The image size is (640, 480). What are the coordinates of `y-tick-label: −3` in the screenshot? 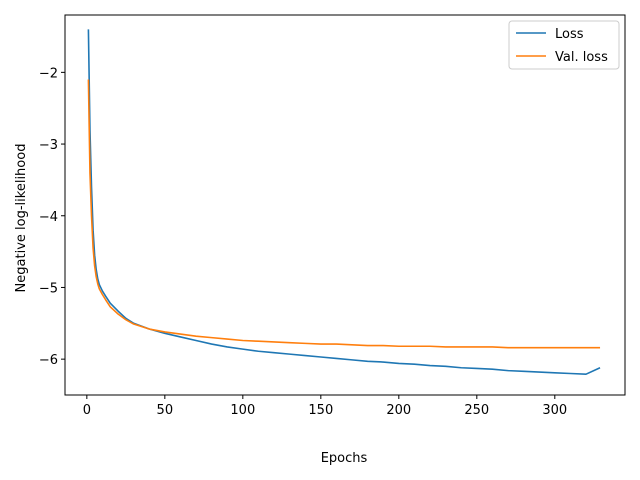 It's located at (48, 145).